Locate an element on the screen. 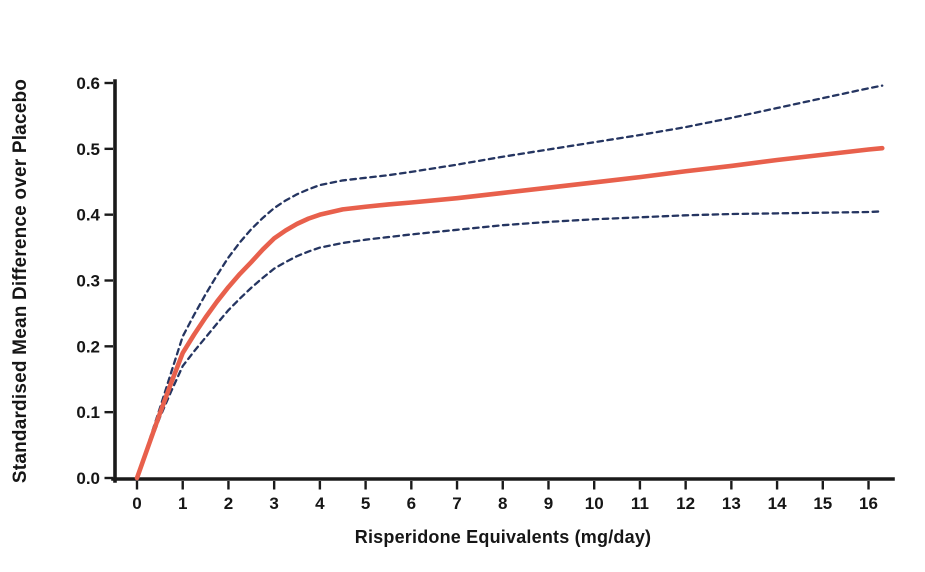 This screenshot has height=572, width=925. x-tick-label: 7 is located at coordinates (456, 503).